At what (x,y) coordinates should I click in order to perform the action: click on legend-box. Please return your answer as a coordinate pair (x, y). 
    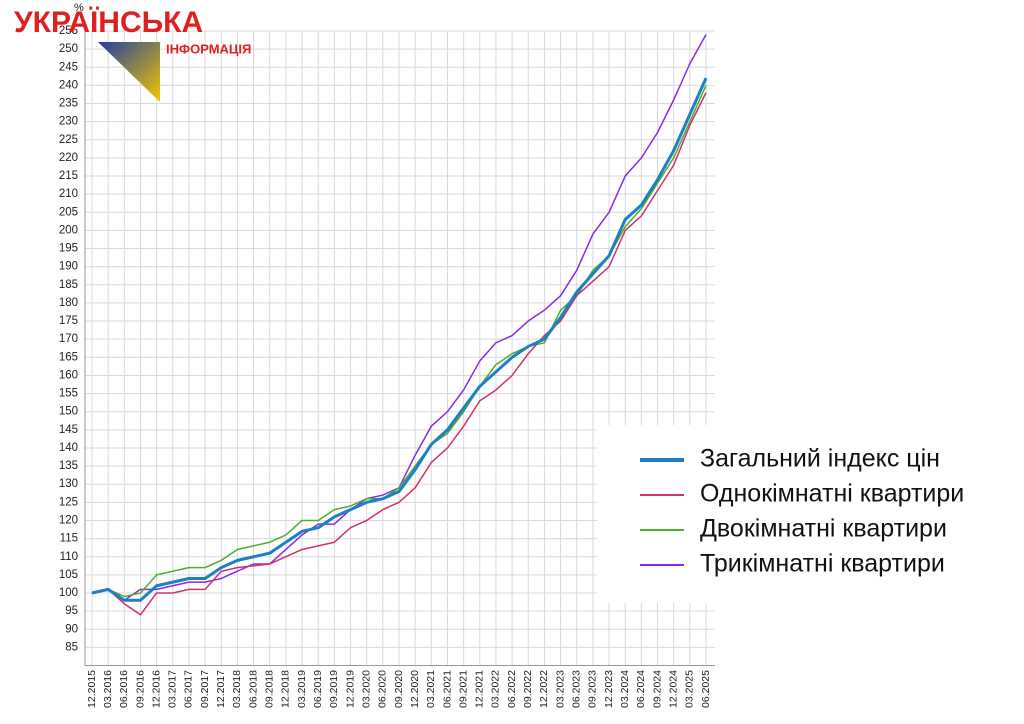
    Looking at the image, I should click on (810, 514).